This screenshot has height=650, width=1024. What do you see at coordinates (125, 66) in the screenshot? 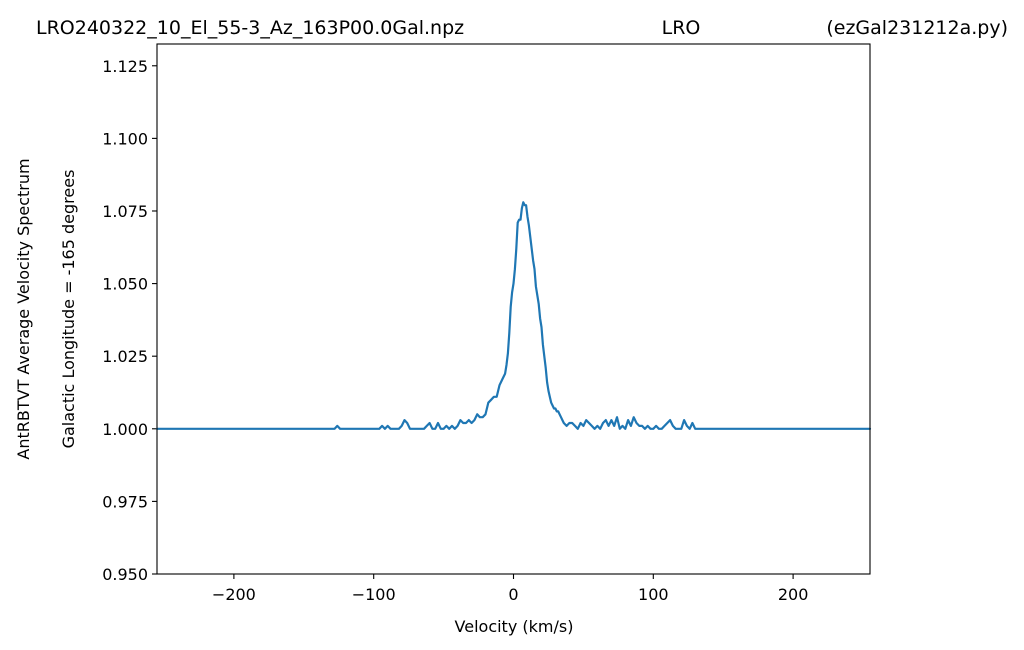
I see `y-tick-label: 1.125` at bounding box center [125, 66].